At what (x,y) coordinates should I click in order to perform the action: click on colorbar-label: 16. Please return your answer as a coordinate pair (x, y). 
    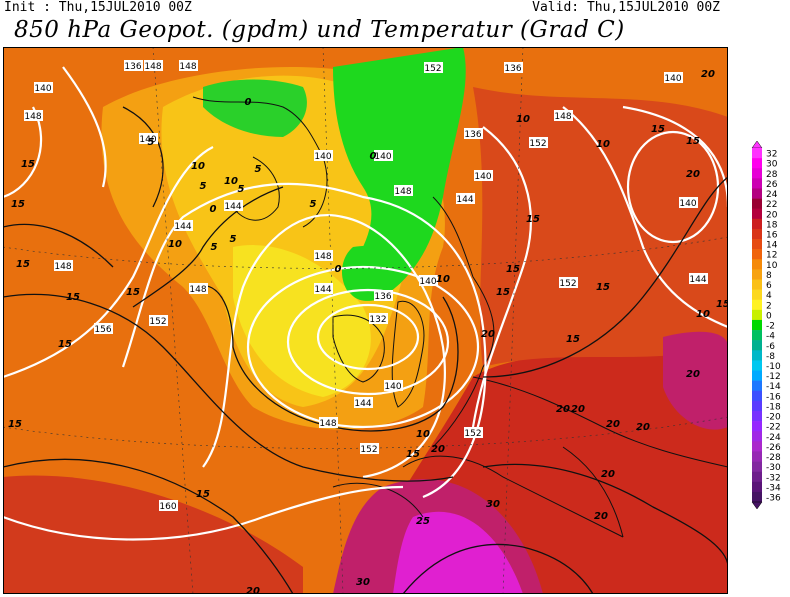
    Looking at the image, I should click on (772, 236).